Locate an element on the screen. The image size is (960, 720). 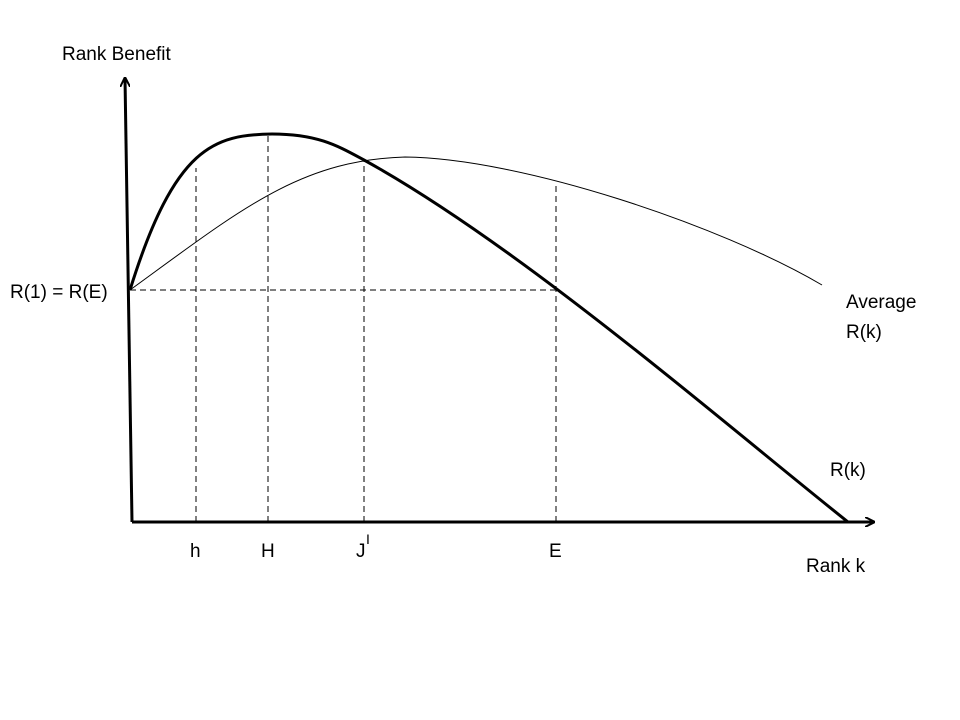
marker-J-label: J is located at coordinates (361, 551).